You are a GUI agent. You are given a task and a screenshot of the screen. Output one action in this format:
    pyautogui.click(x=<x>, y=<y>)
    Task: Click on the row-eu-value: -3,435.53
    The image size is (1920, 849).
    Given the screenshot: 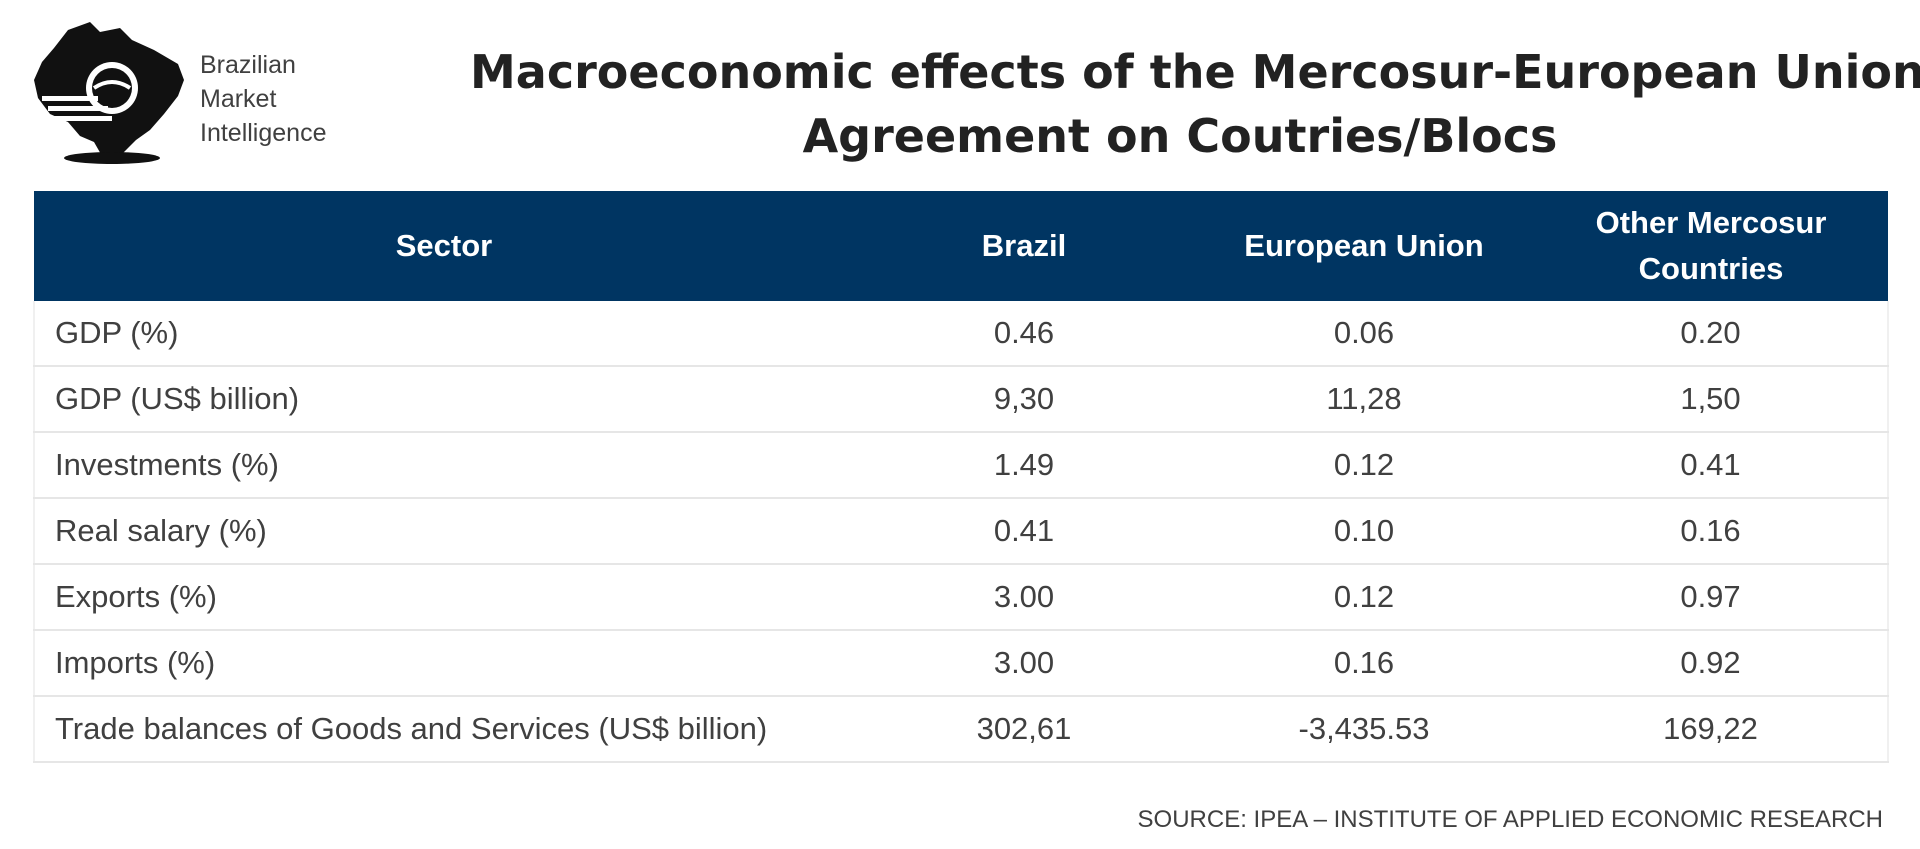 What is the action you would take?
    pyautogui.click(x=1364, y=729)
    